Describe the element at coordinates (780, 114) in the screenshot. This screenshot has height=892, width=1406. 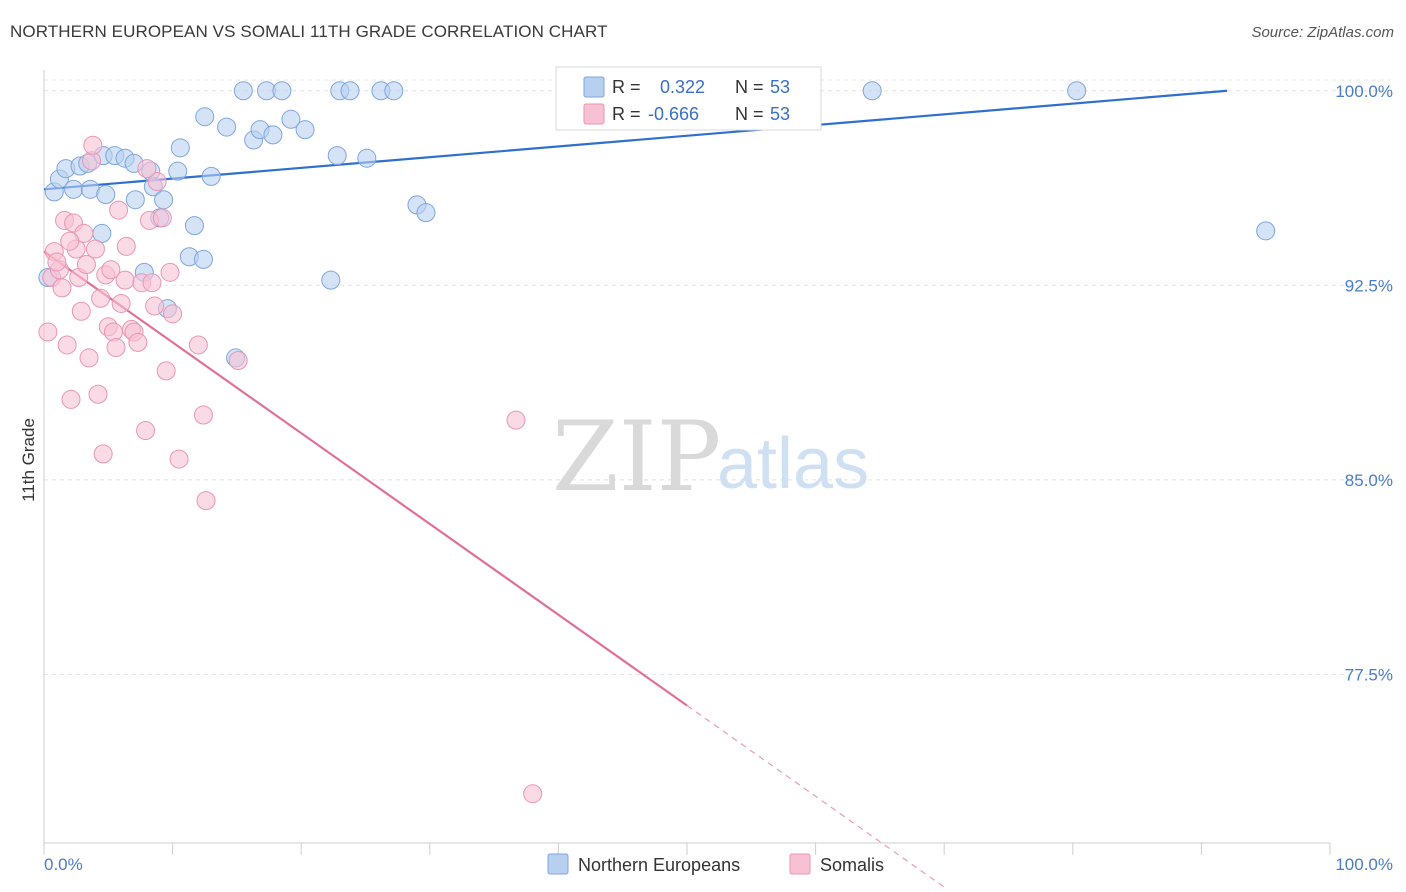
I see `legend-n-value-2: 53` at that location.